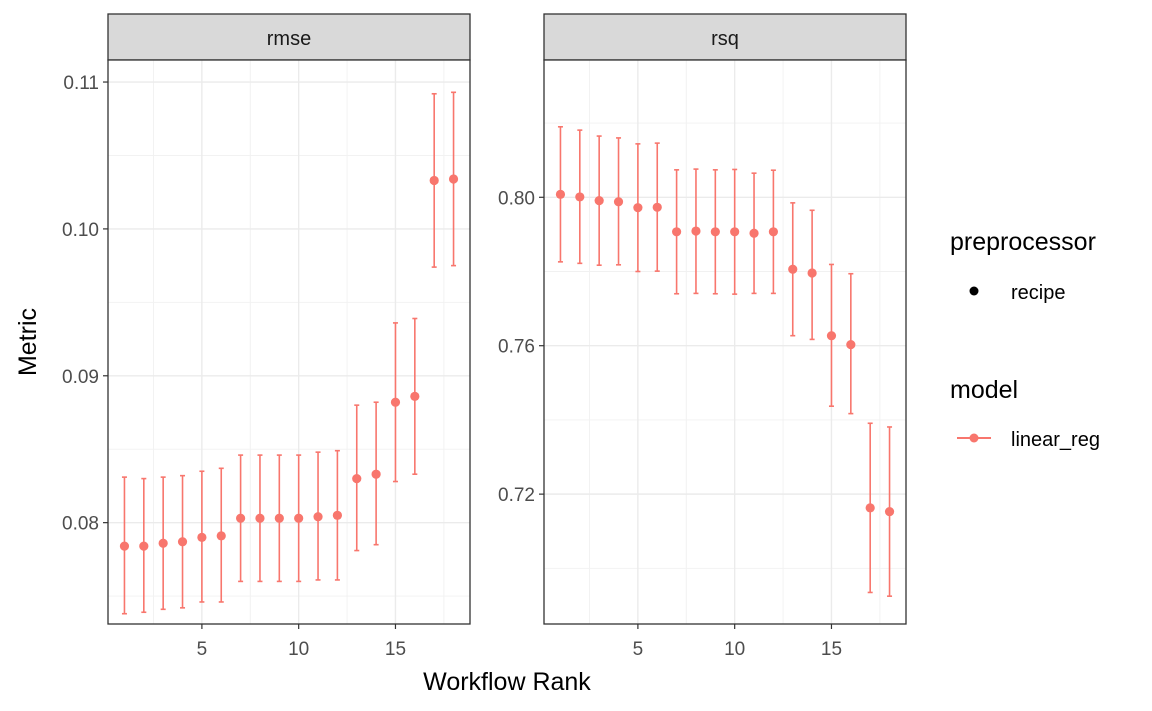  I want to click on y-tick-label-rsq-2: 0.80, so click(516, 198).